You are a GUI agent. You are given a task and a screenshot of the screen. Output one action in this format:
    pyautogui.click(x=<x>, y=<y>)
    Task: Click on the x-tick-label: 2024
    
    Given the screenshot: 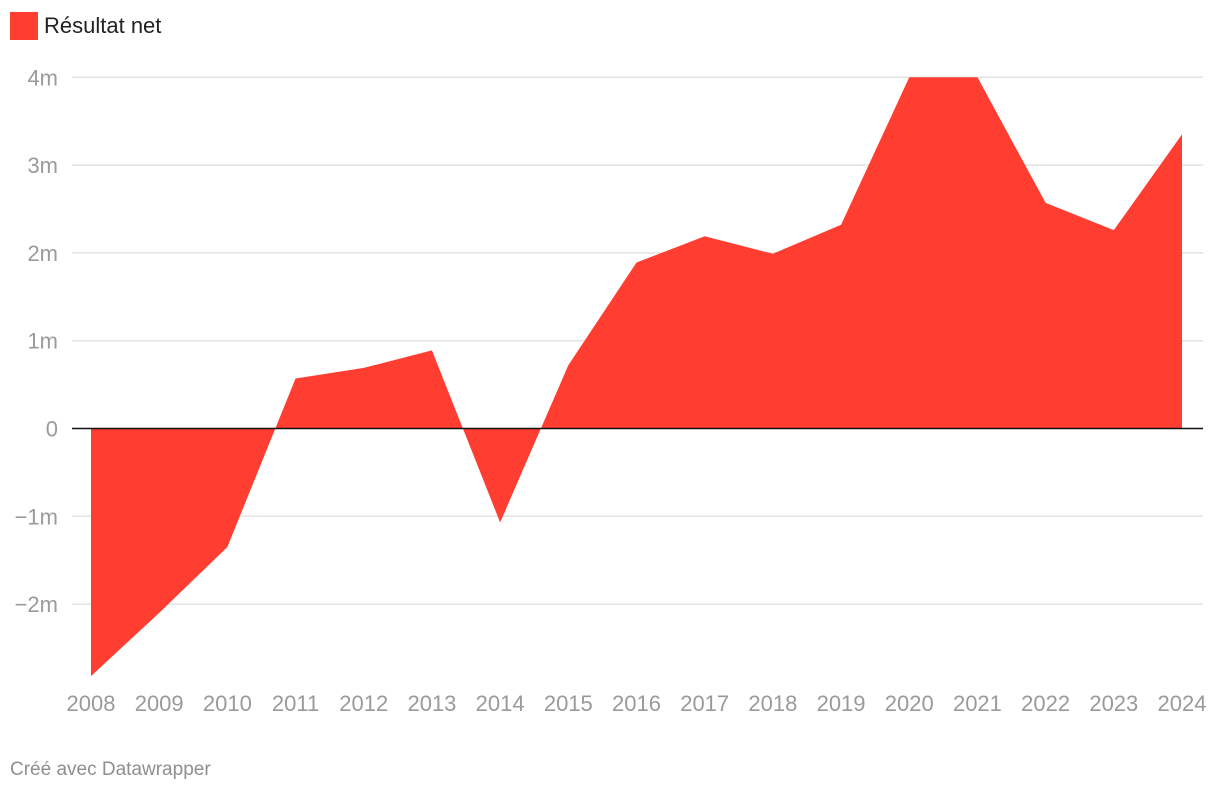 What is the action you would take?
    pyautogui.click(x=1182, y=703)
    